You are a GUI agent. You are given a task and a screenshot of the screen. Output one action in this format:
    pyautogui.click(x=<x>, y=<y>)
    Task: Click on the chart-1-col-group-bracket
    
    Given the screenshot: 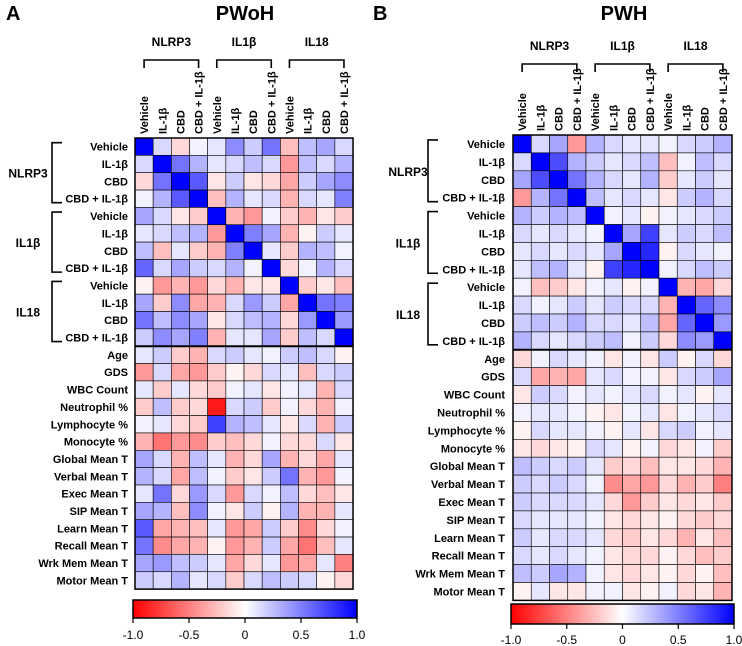 What is the action you would take?
    pyautogui.click(x=171, y=63)
    